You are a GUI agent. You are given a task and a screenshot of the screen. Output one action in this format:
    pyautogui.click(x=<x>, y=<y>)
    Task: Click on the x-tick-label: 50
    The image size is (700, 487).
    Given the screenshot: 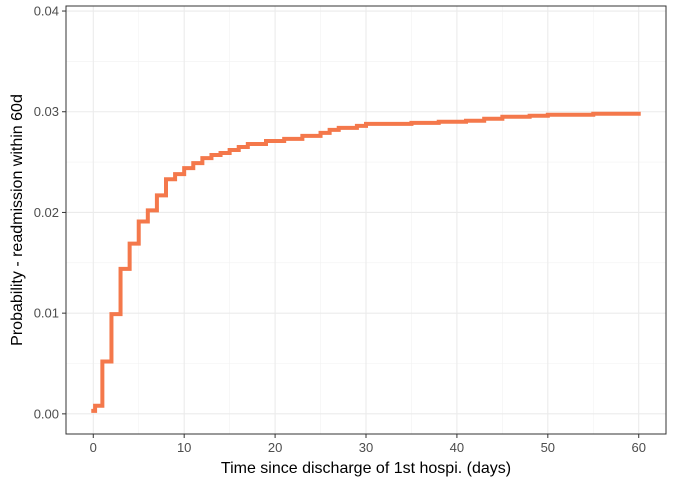 What is the action you would take?
    pyautogui.click(x=548, y=447)
    